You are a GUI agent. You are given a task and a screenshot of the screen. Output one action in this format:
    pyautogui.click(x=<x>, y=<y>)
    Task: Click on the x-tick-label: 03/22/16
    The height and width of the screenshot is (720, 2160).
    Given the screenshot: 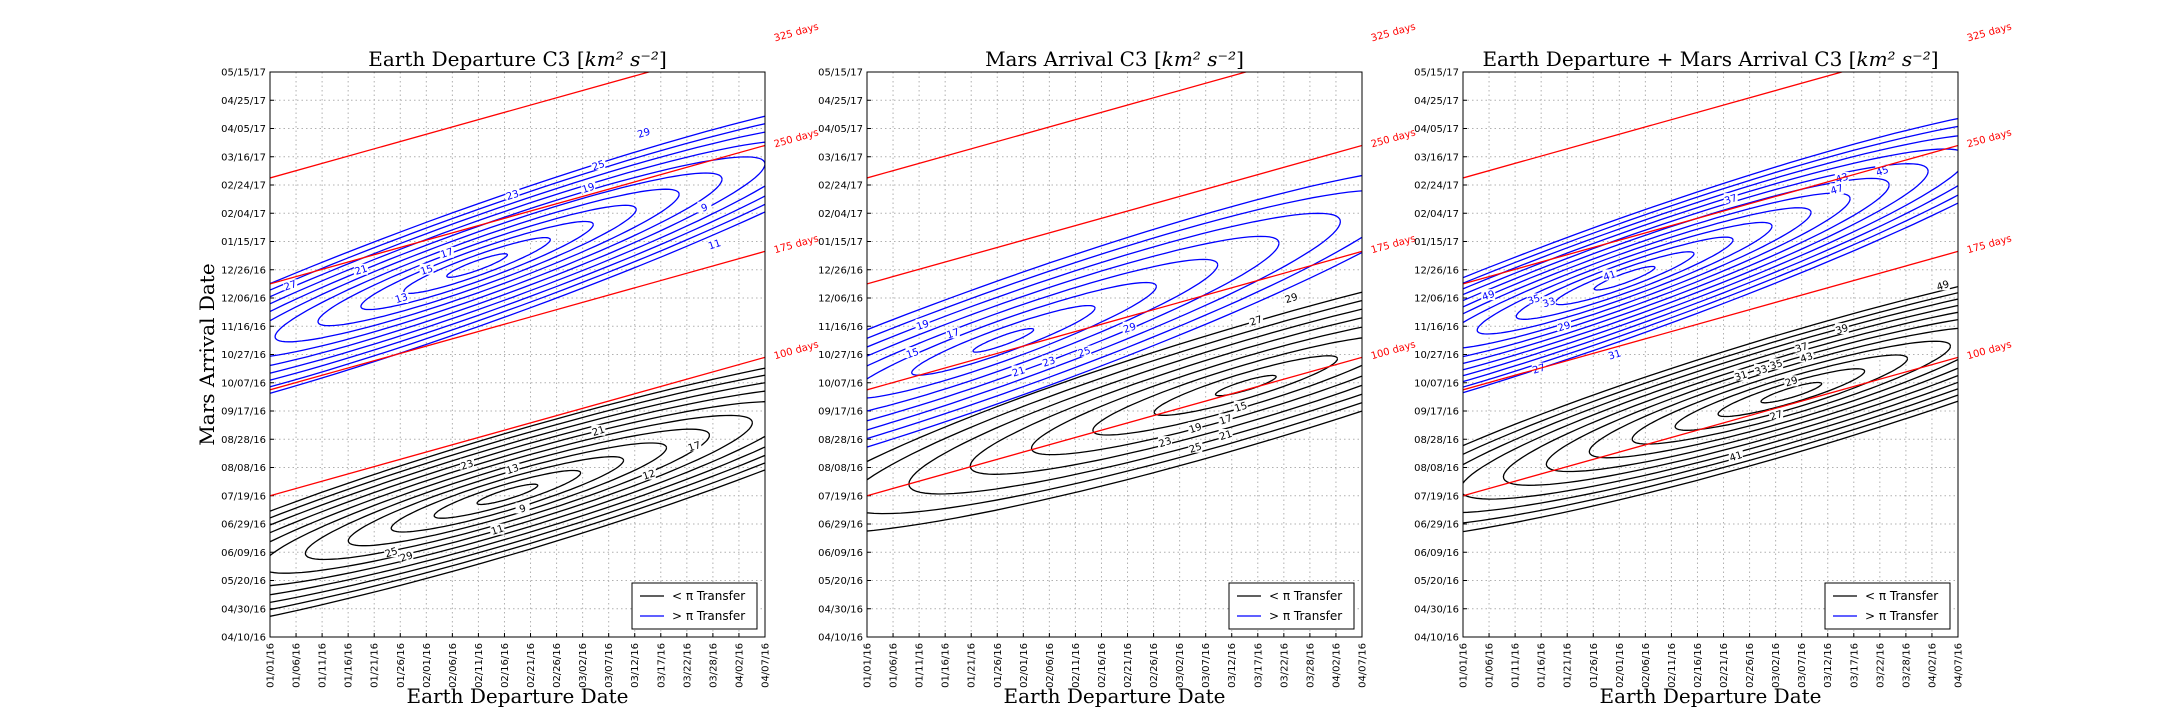 What is the action you would take?
    pyautogui.click(x=1880, y=665)
    